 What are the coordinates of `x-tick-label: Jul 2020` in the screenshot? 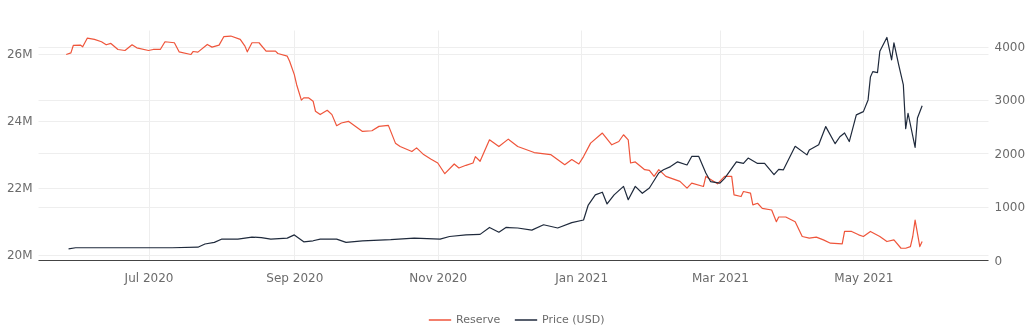 It's located at (148, 277).